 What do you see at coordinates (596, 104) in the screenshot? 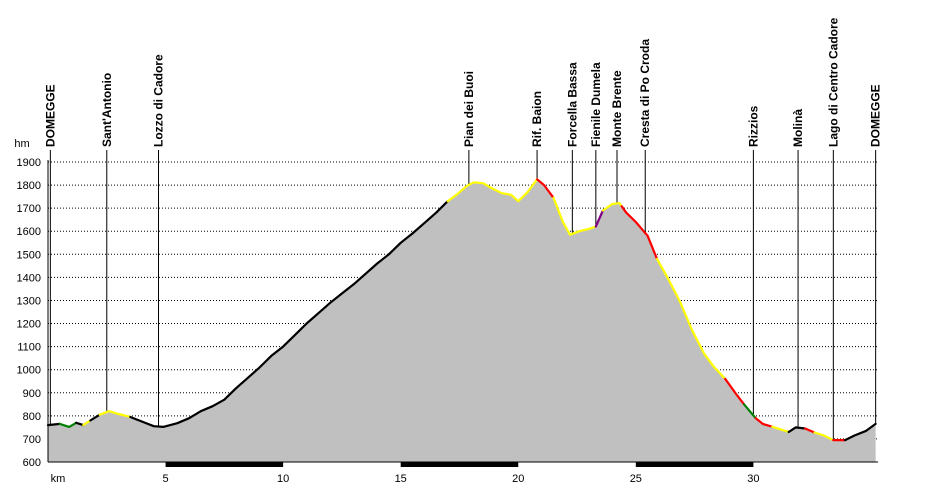
I see `waypoint-label: Fienile Dumela` at bounding box center [596, 104].